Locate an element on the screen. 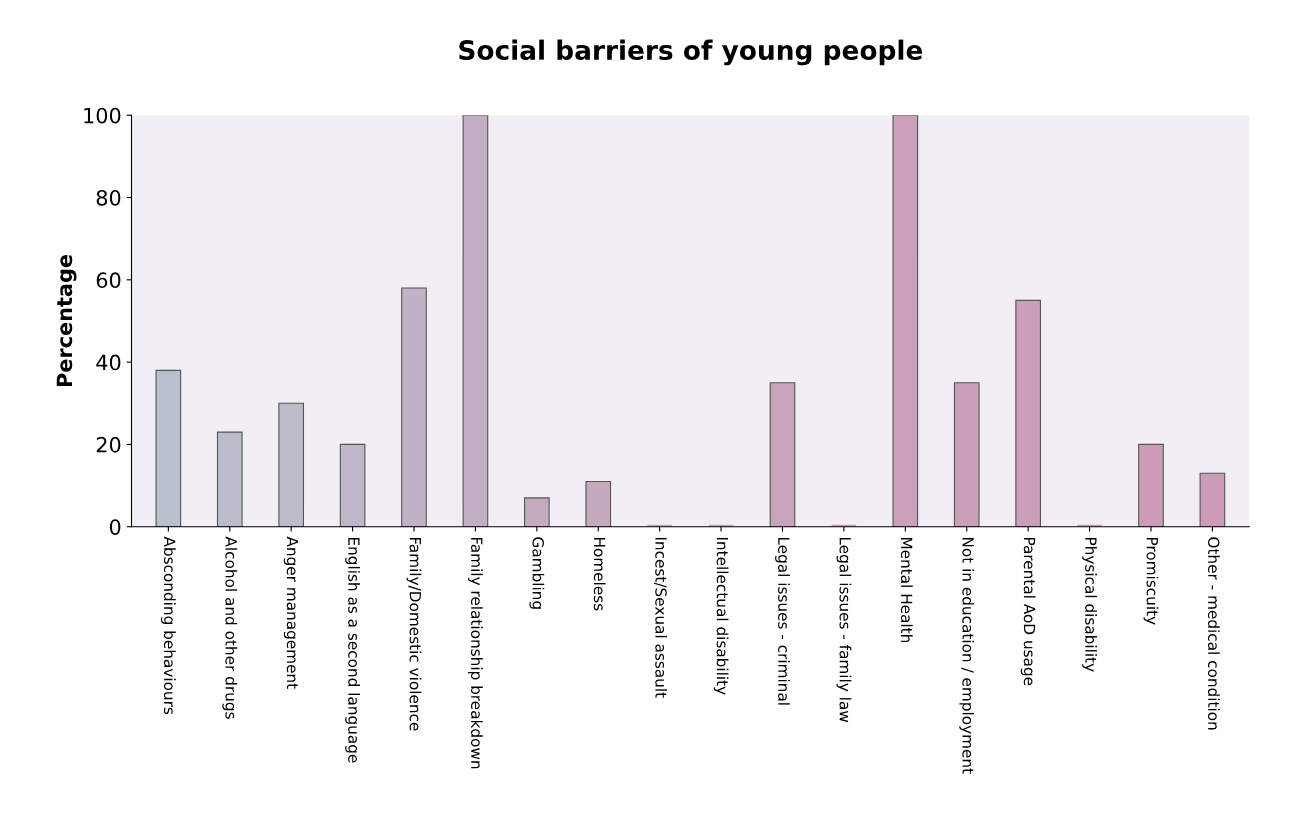 This screenshot has width=1315, height=823. y-tick-label: 60 is located at coordinates (108, 280).